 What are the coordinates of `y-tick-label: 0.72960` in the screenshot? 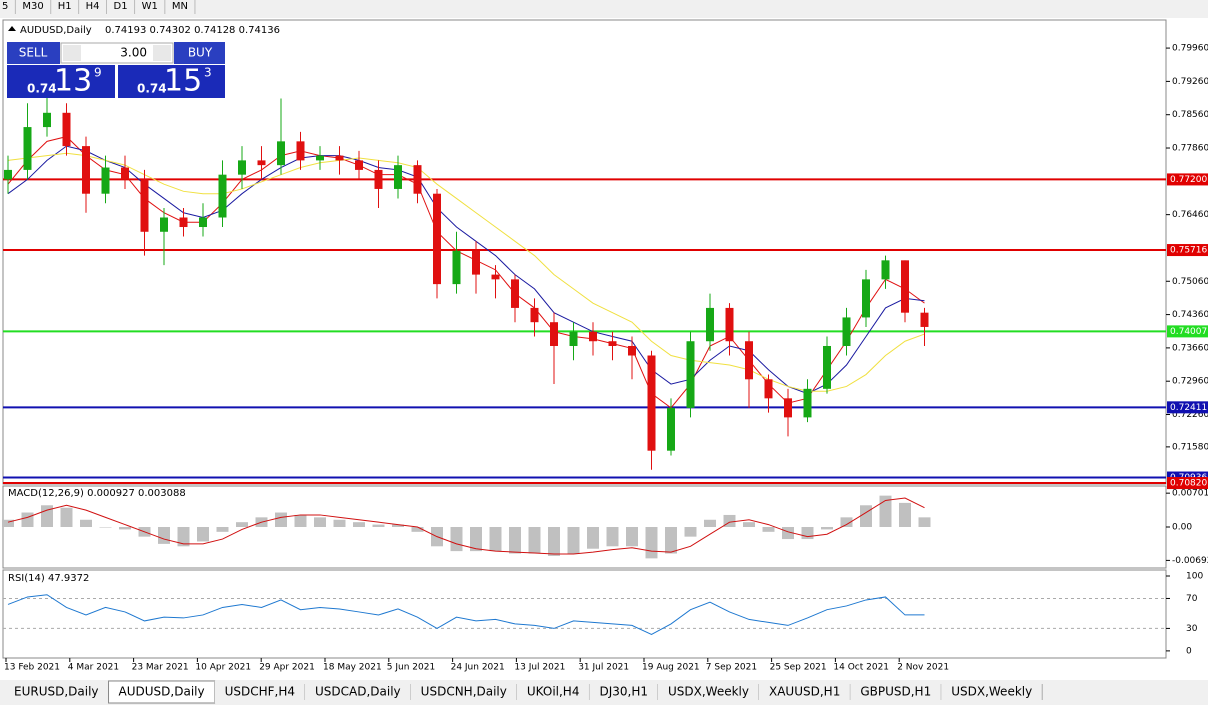 It's located at (1190, 382).